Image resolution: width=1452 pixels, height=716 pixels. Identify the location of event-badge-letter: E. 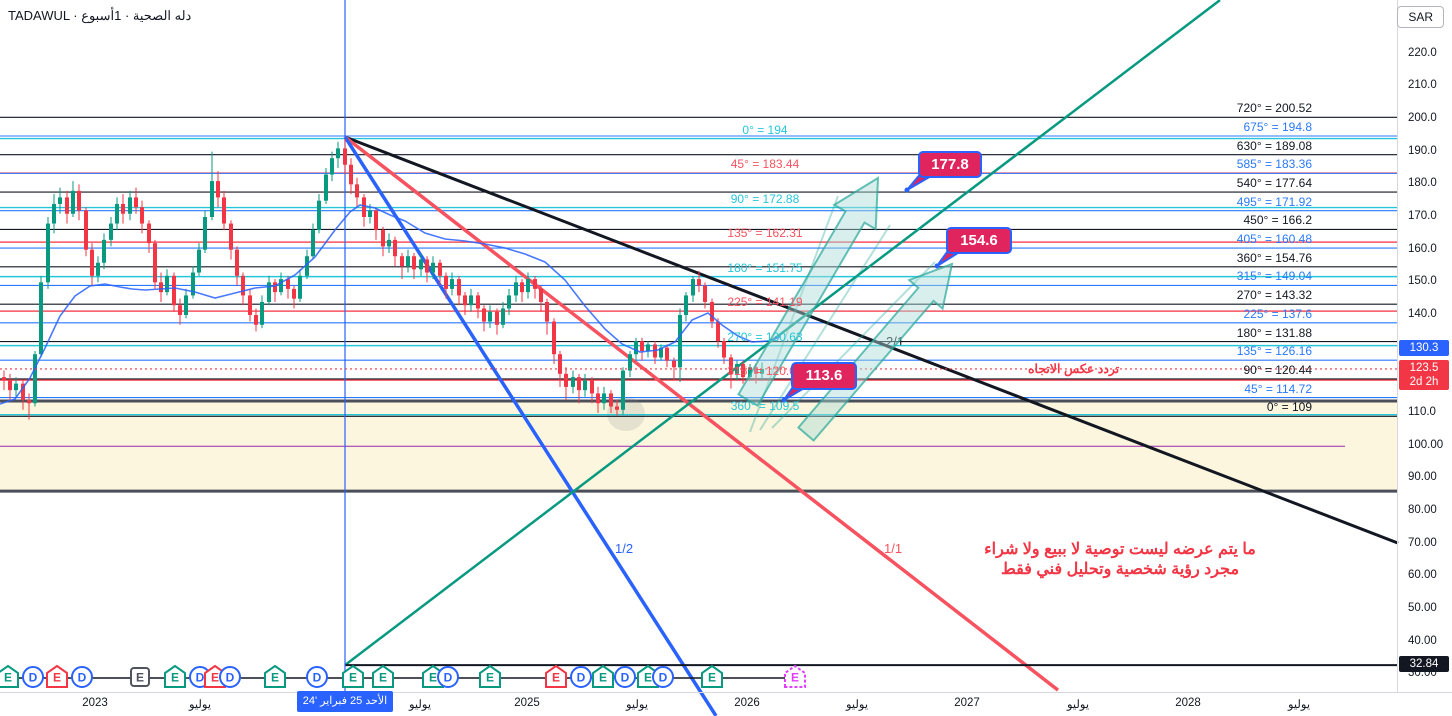
(603, 678).